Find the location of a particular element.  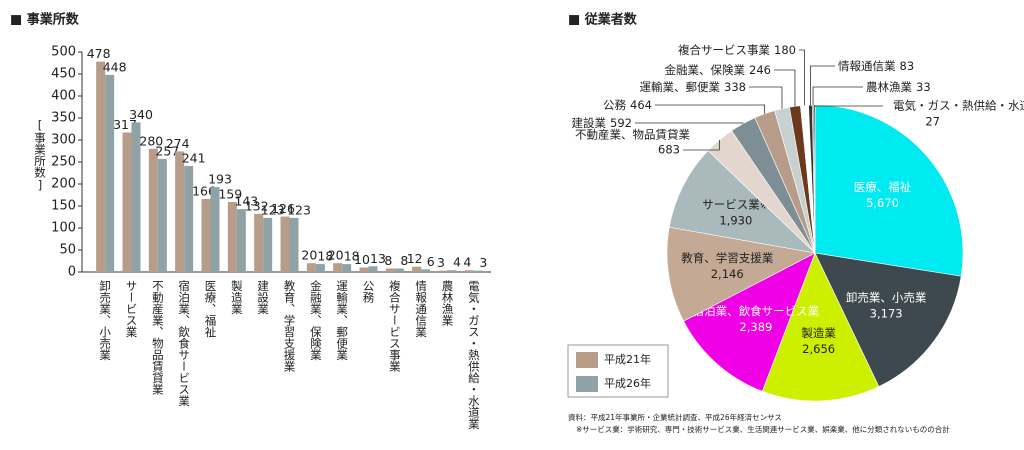

slice-label: 金融業、保険業 is located at coordinates (705, 70).